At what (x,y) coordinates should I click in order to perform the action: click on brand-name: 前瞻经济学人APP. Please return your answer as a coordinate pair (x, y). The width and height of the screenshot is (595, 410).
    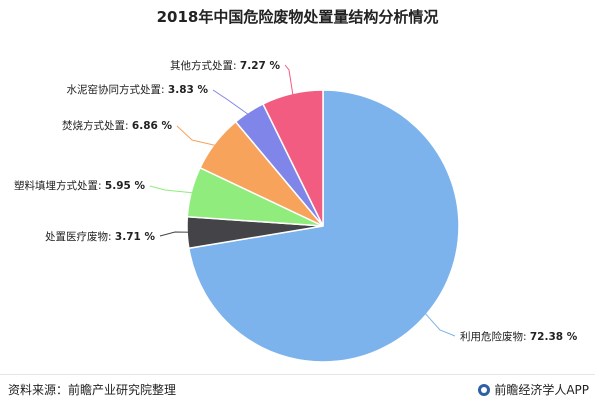
    Looking at the image, I should click on (541, 390).